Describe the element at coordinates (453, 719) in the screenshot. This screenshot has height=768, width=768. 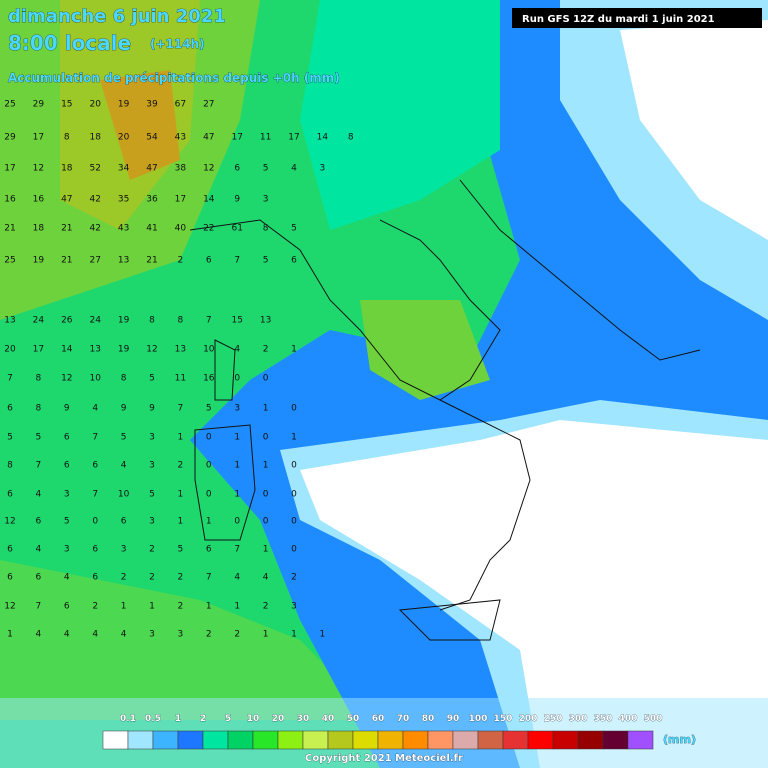
I see `legend-label: 90` at that location.